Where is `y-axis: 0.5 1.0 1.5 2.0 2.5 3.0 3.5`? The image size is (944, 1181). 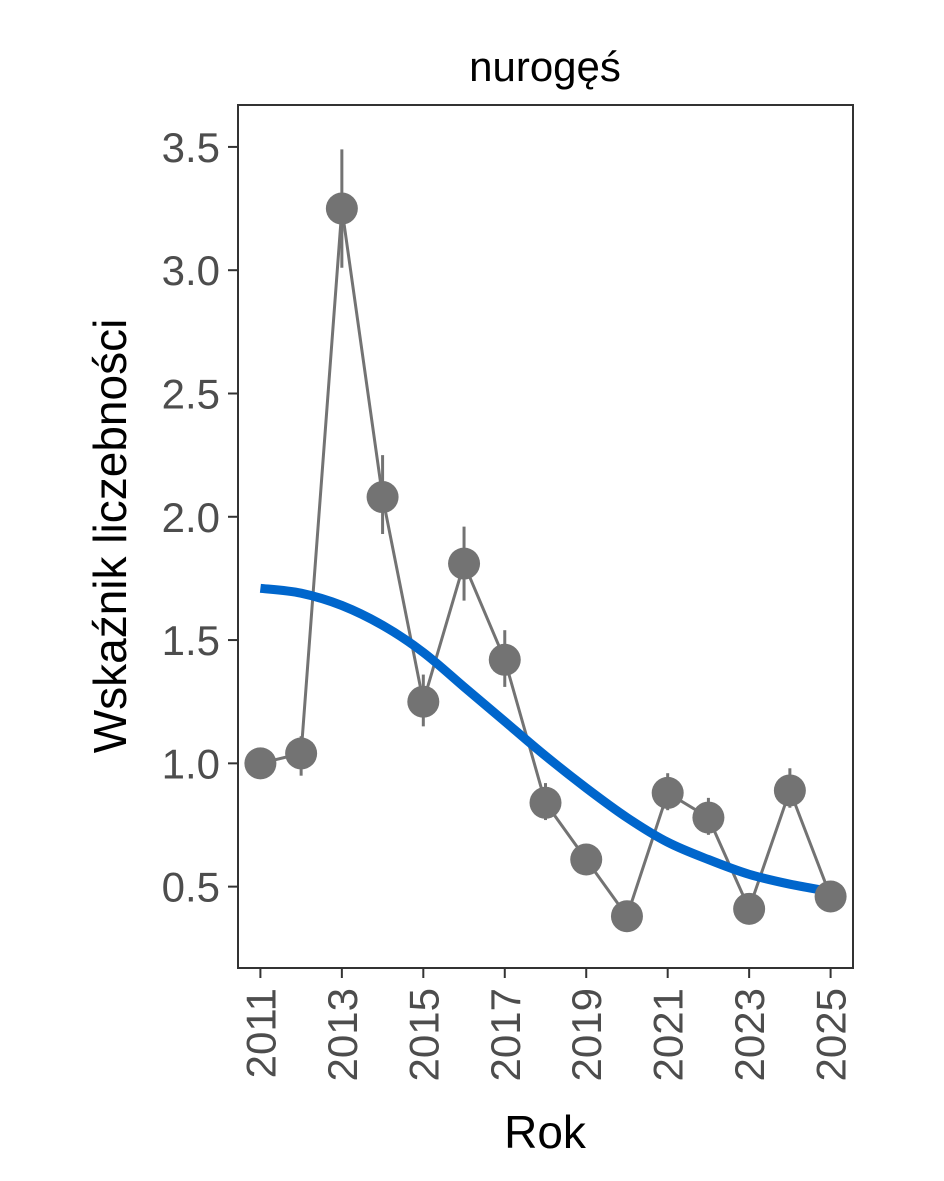
y-axis: 0.5 1.0 1.5 2.0 2.5 3.0 3.5 is located at coordinates (200, 517).